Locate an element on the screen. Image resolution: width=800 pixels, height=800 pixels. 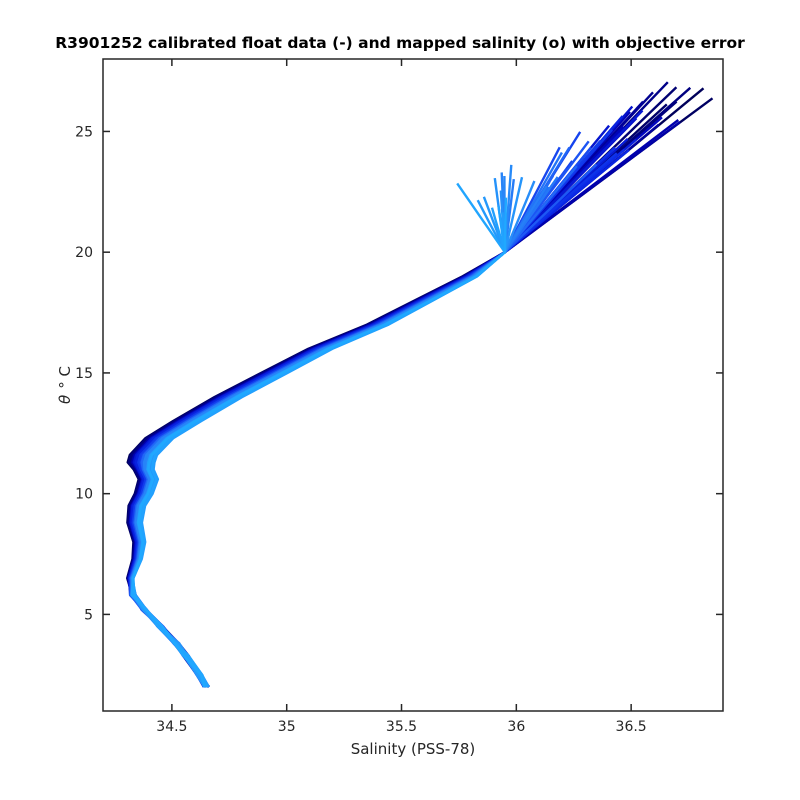
y-axis-label: θ ° C is located at coordinates (65, 385).